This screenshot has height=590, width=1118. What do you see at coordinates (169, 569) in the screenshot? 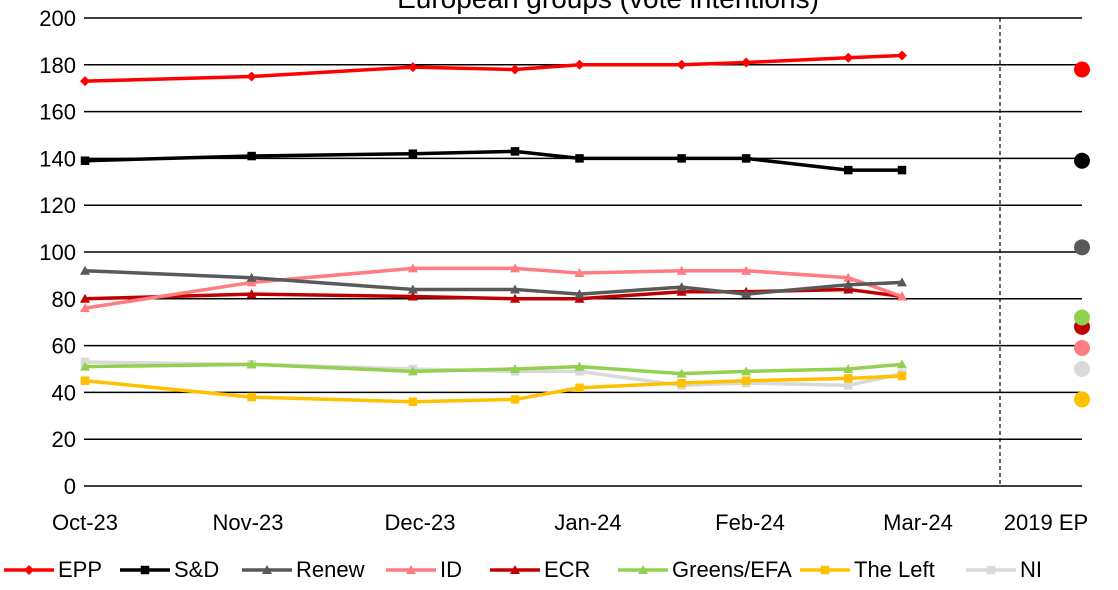
I see `legend-item: S&D` at bounding box center [169, 569].